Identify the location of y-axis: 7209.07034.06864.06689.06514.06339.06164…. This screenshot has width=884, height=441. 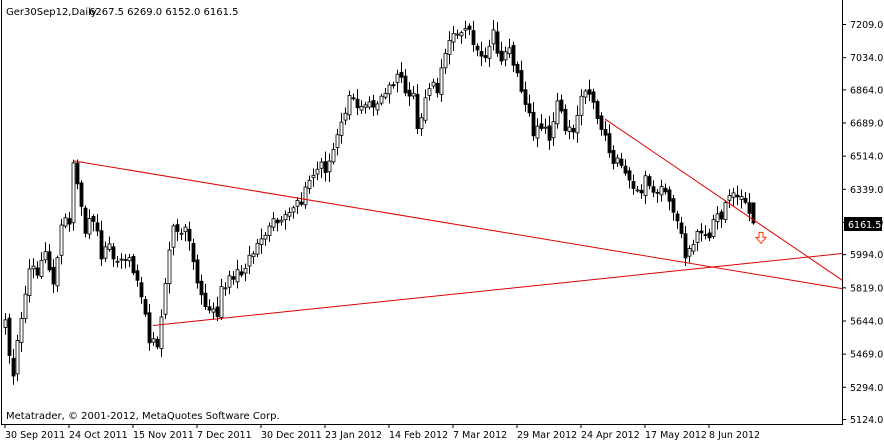
(862, 223).